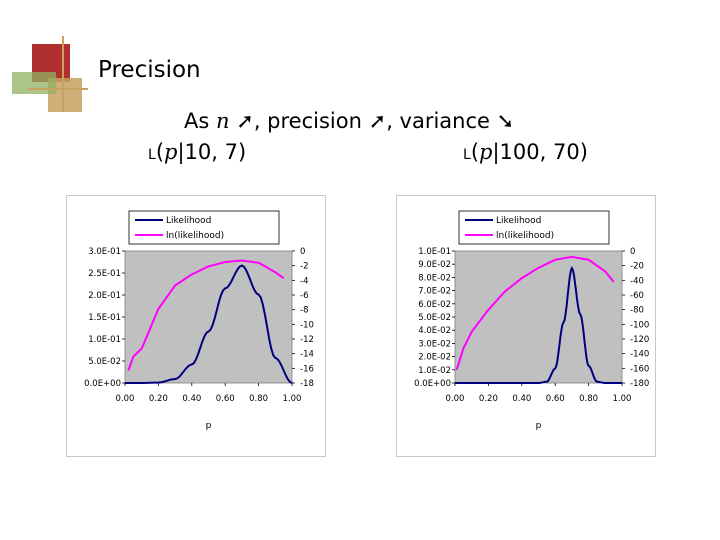 The width and height of the screenshot is (720, 540). What do you see at coordinates (434, 344) in the screenshot?
I see `y-axis-tick-label: 3.0E-02` at bounding box center [434, 344].